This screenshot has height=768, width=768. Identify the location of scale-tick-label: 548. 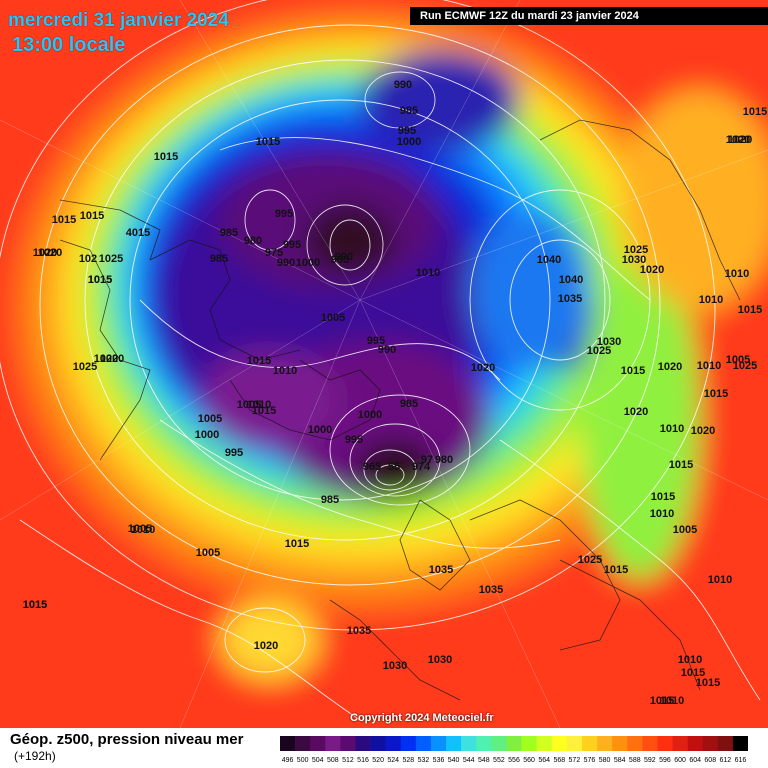
(484, 760).